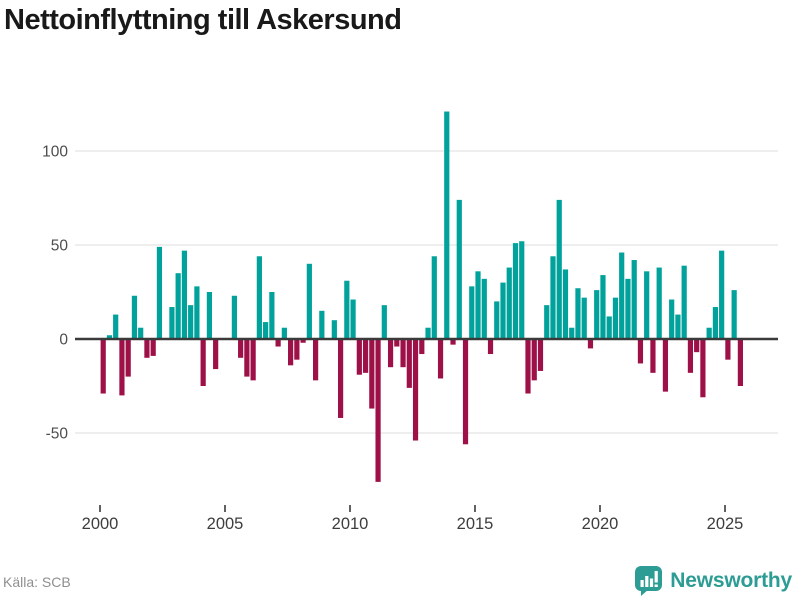 The image size is (800, 600). What do you see at coordinates (600, 524) in the screenshot?
I see `x-tick-label: 2020` at bounding box center [600, 524].